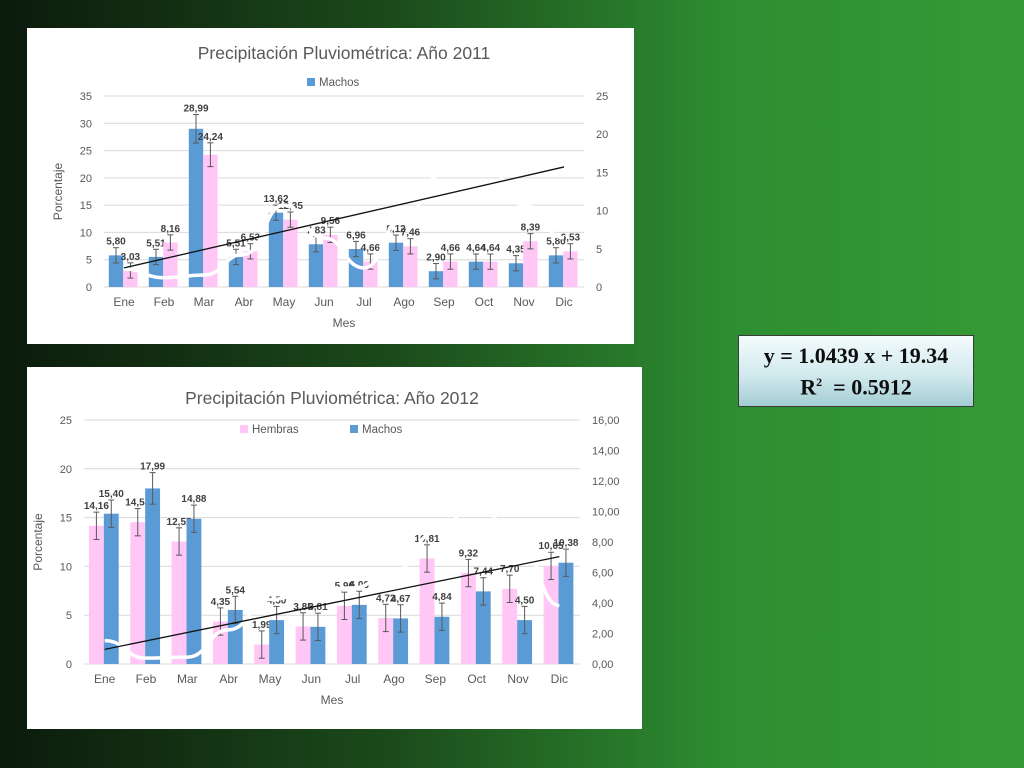 This screenshot has width=1024, height=768. I want to click on y-tick-label: 20, so click(86, 179).